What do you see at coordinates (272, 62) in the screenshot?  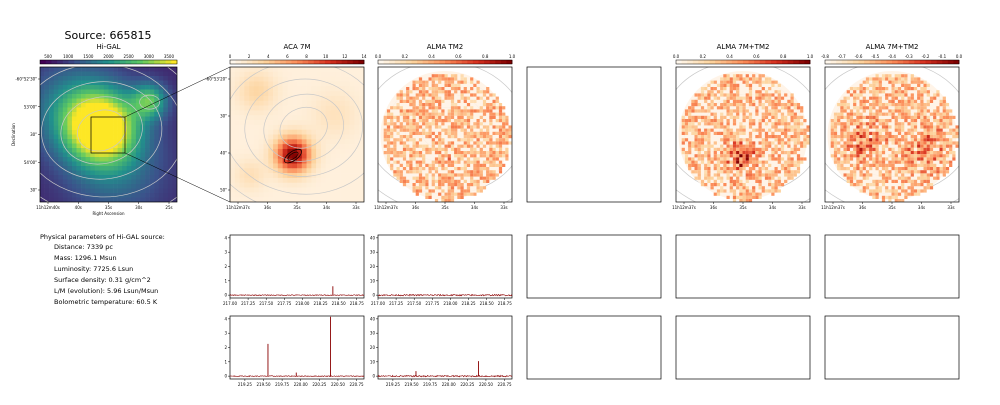 I see `aca-map-colorbar-segment` at bounding box center [272, 62].